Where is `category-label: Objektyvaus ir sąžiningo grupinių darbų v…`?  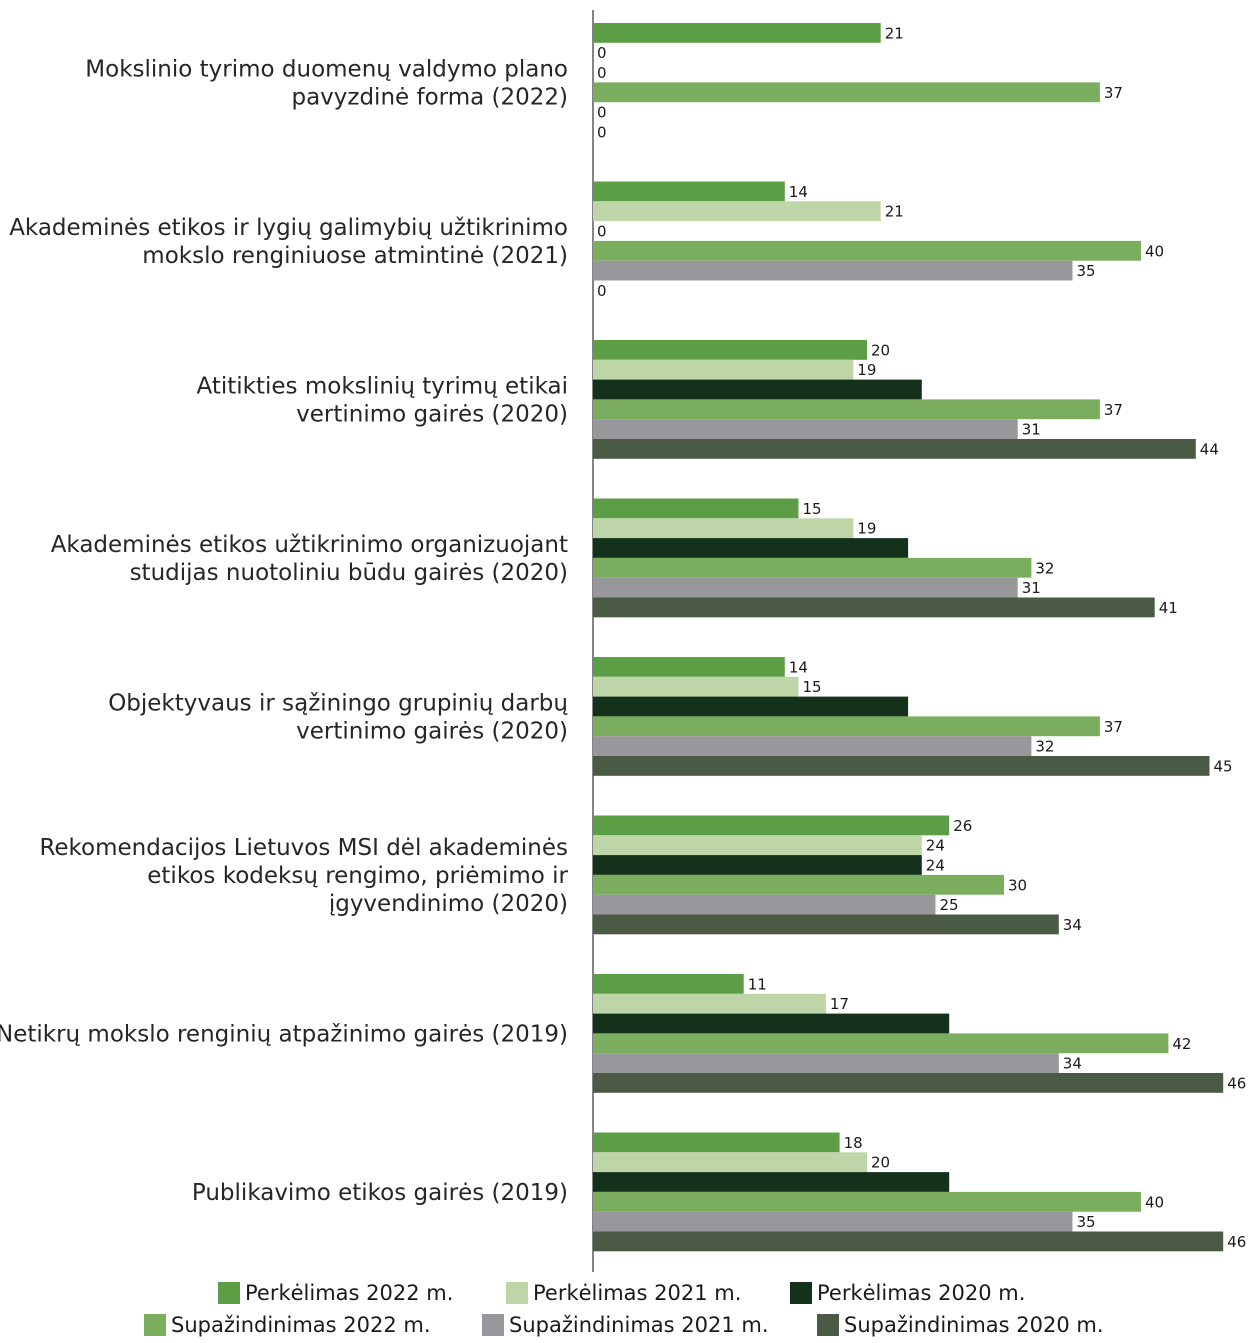 category-label: Objektyvaus ir sąžiningo grupinių darbų v… is located at coordinates (338, 717).